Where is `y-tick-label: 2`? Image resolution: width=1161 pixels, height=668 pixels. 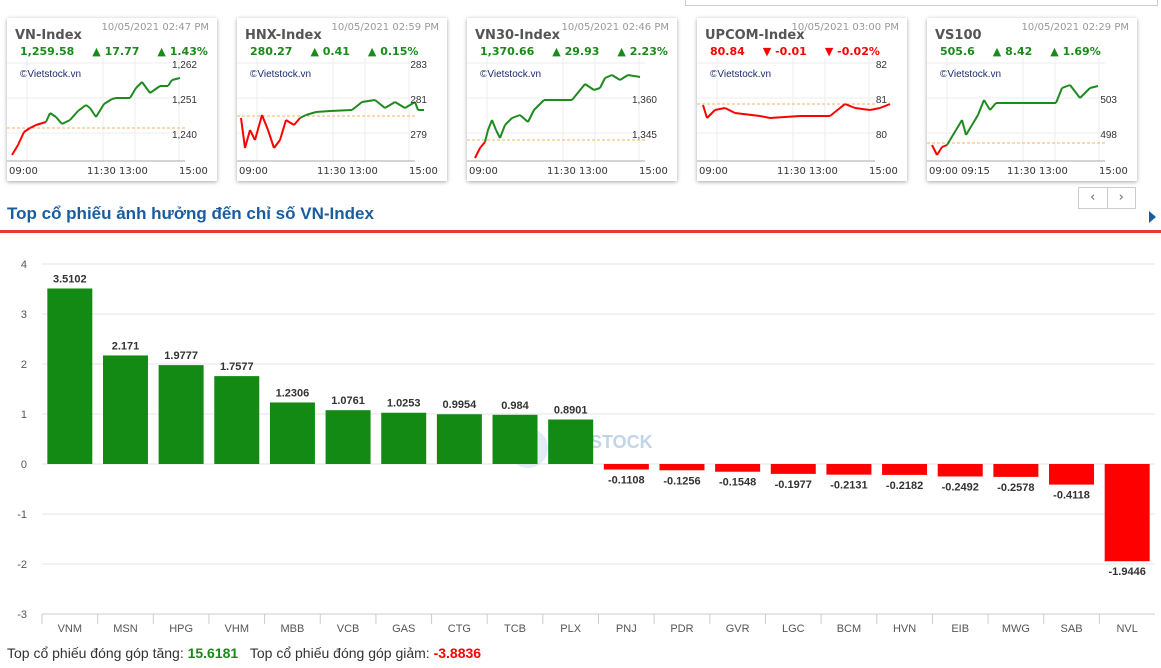
y-tick-label: 2 is located at coordinates (24, 365).